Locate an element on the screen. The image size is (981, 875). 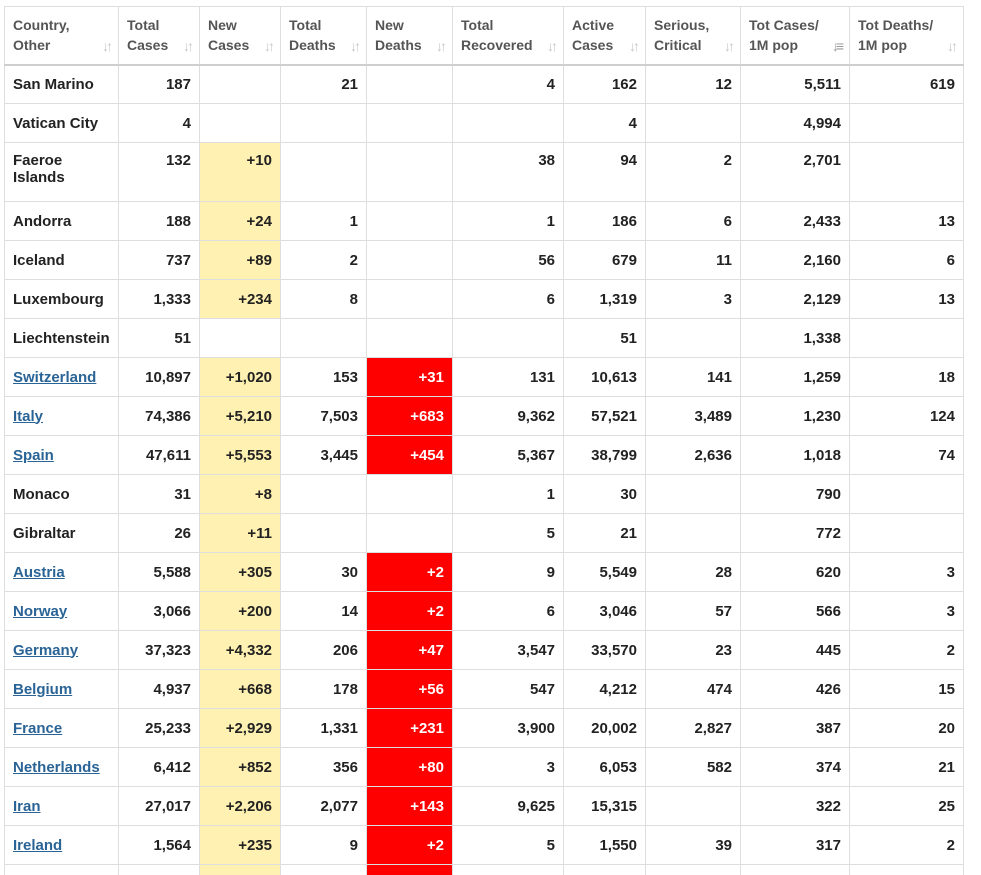
total-cases-cell: 25,233 is located at coordinates (159, 728).